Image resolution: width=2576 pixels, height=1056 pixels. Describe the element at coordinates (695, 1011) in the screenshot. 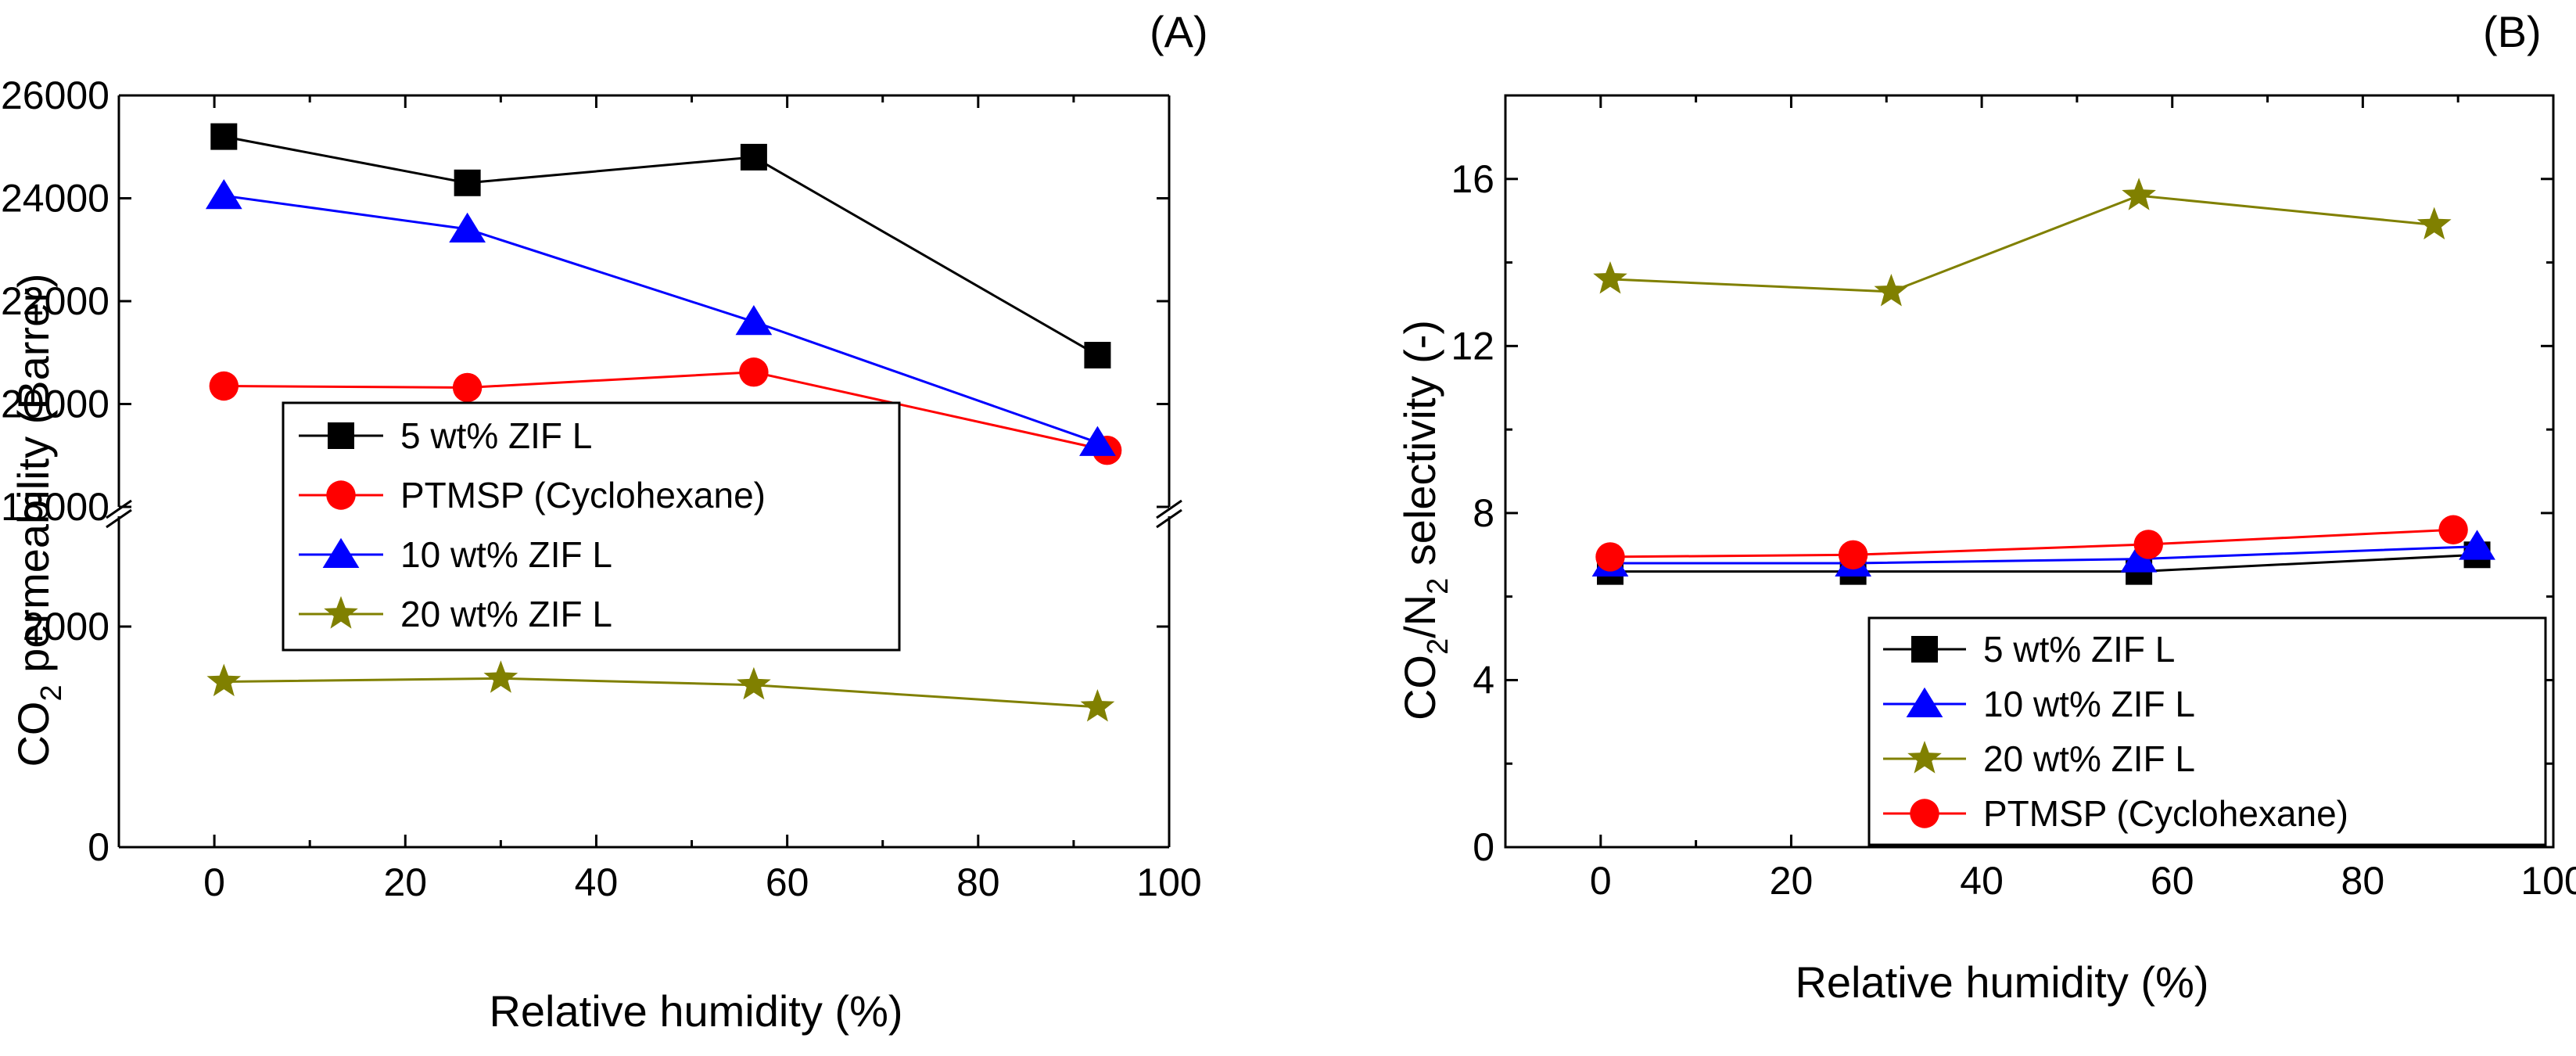

I see `panel-a-x-axis-label: Relative humidity (%)` at that location.